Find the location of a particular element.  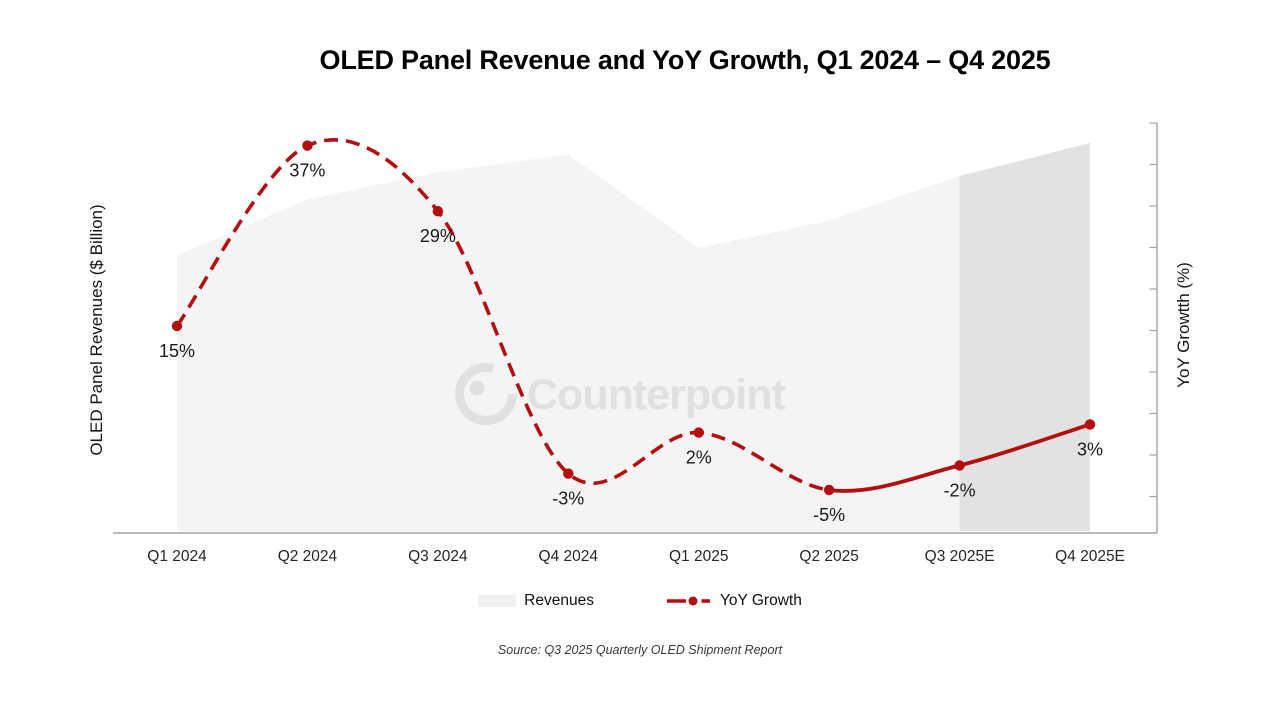

x-axis-label: Q1 2025 is located at coordinates (698, 556).